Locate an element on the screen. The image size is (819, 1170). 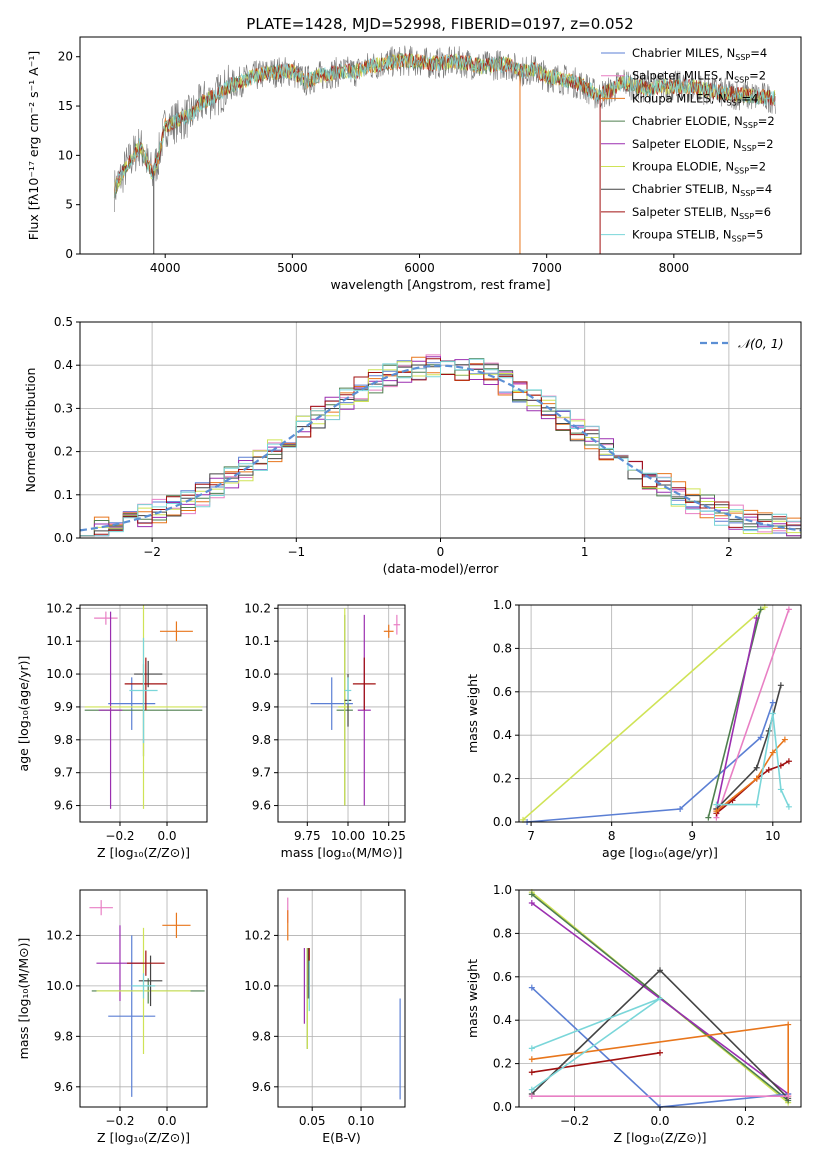
y-tick-label: 0.8 is located at coordinates (502, 648).